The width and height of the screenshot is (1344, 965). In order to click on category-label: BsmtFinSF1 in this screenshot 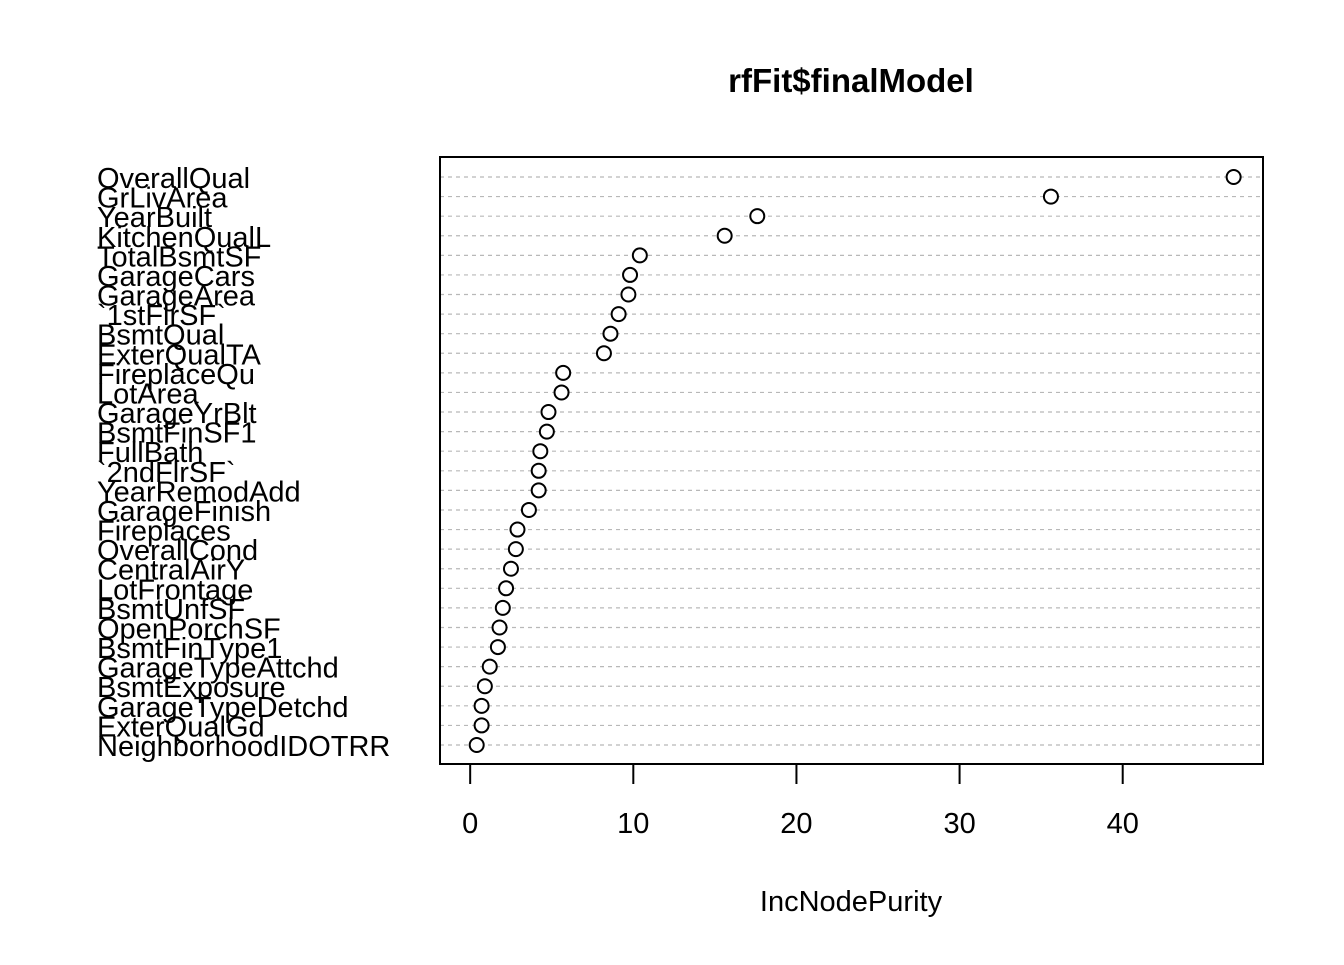, I will do `click(177, 434)`.